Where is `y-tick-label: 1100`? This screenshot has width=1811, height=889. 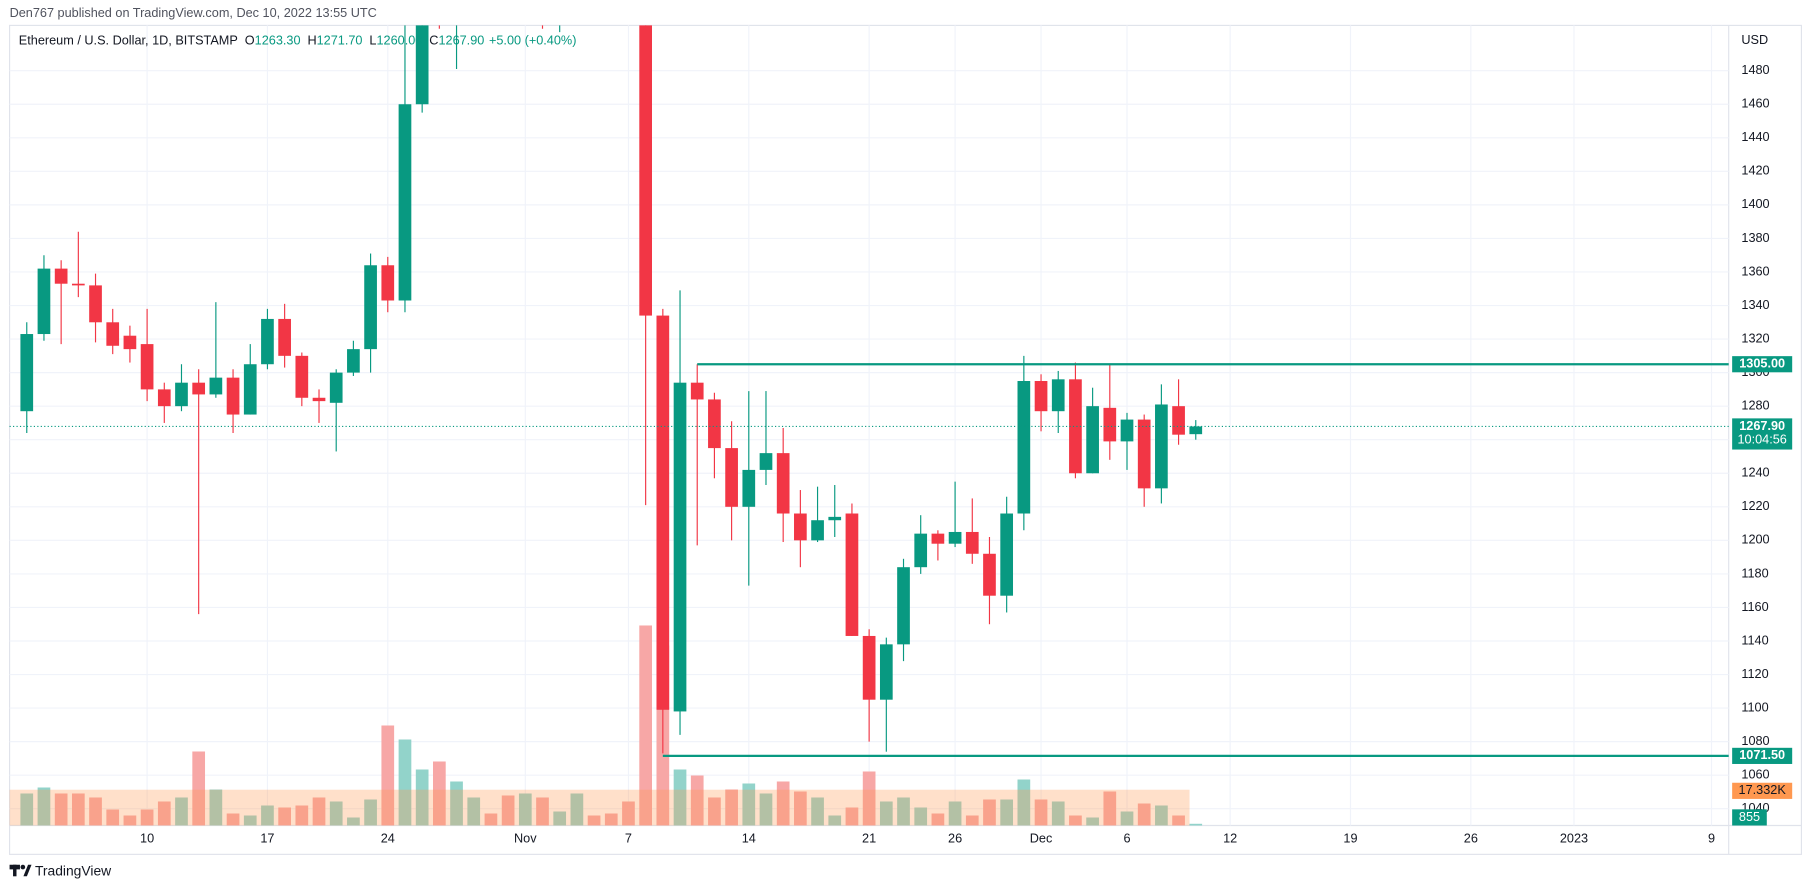 y-tick-label: 1100 is located at coordinates (1754, 707).